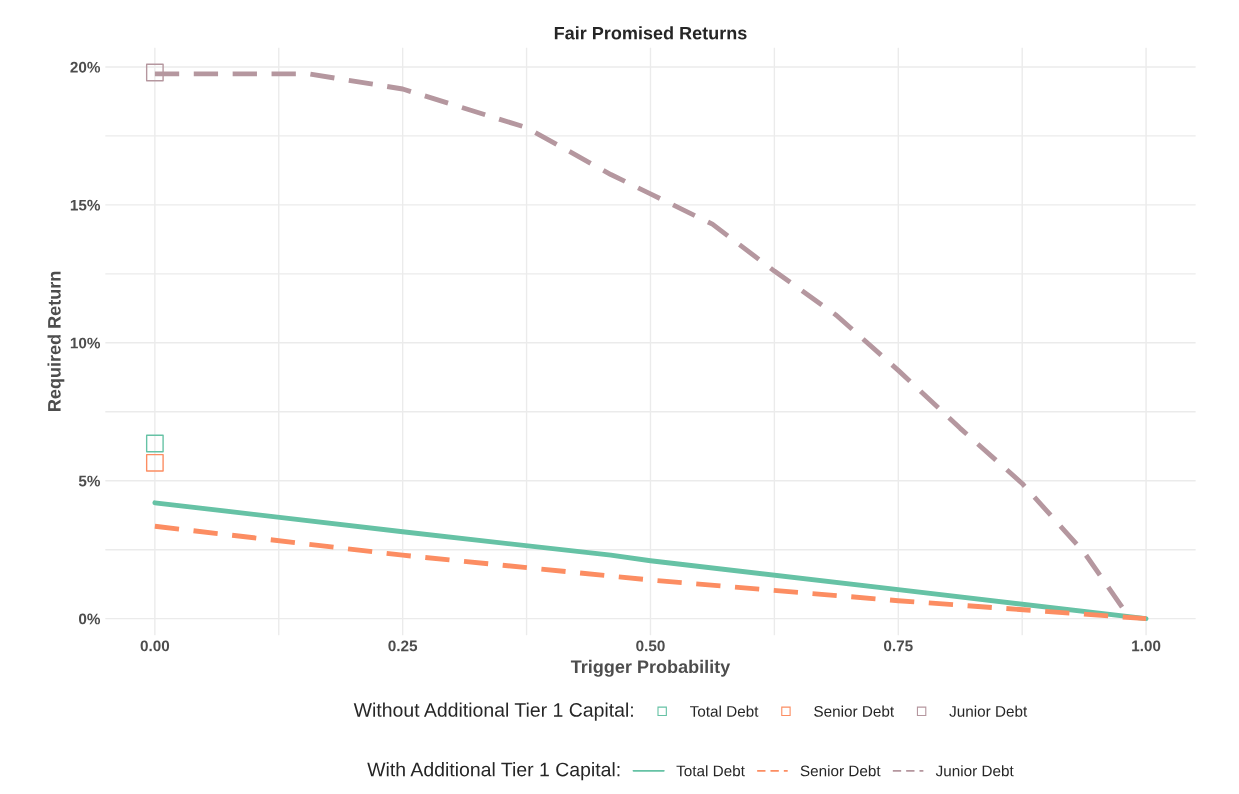 Image resolution: width=1239 pixels, height=794 pixels. I want to click on y-tick-label: 0%, so click(89, 619).